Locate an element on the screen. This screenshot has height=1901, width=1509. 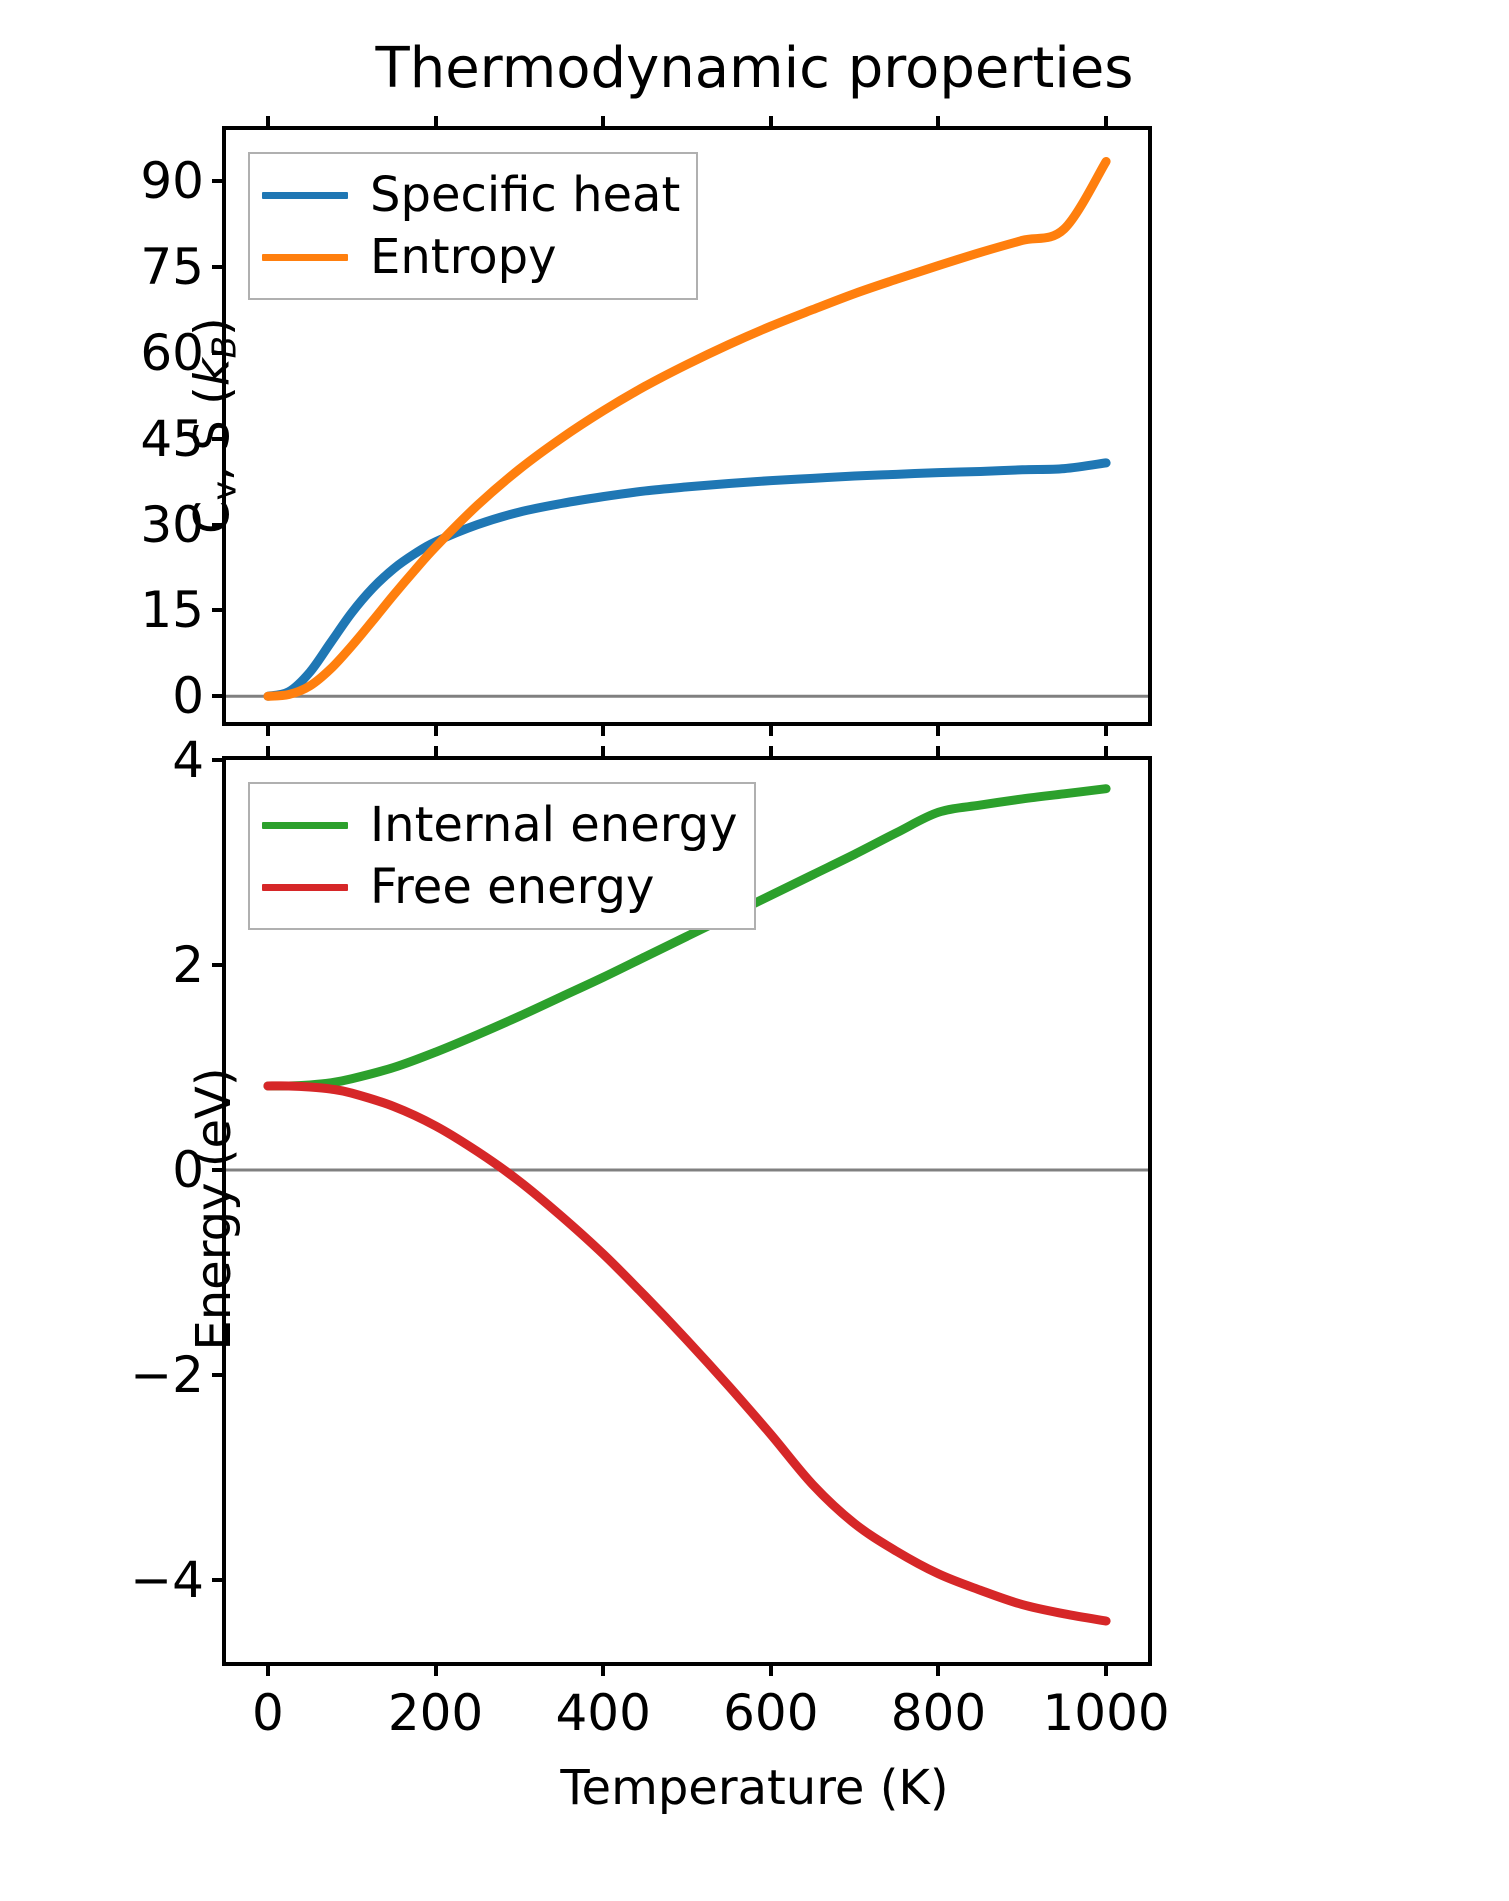
legend-label-entropy: Entropy is located at coordinates (463, 257).